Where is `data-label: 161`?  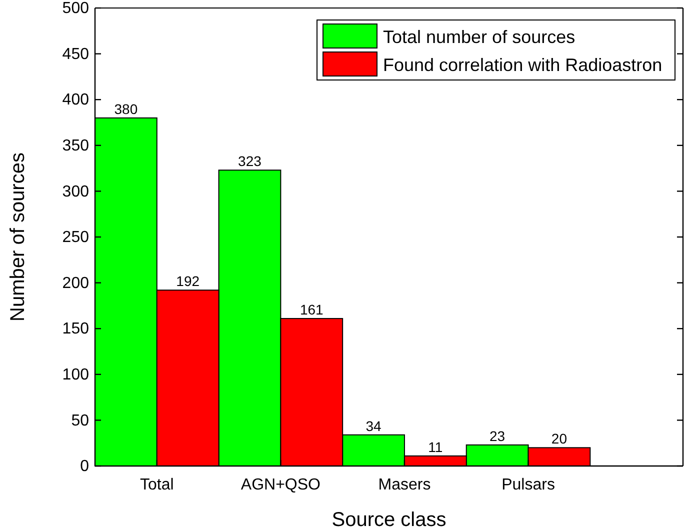 data-label: 161 is located at coordinates (312, 310).